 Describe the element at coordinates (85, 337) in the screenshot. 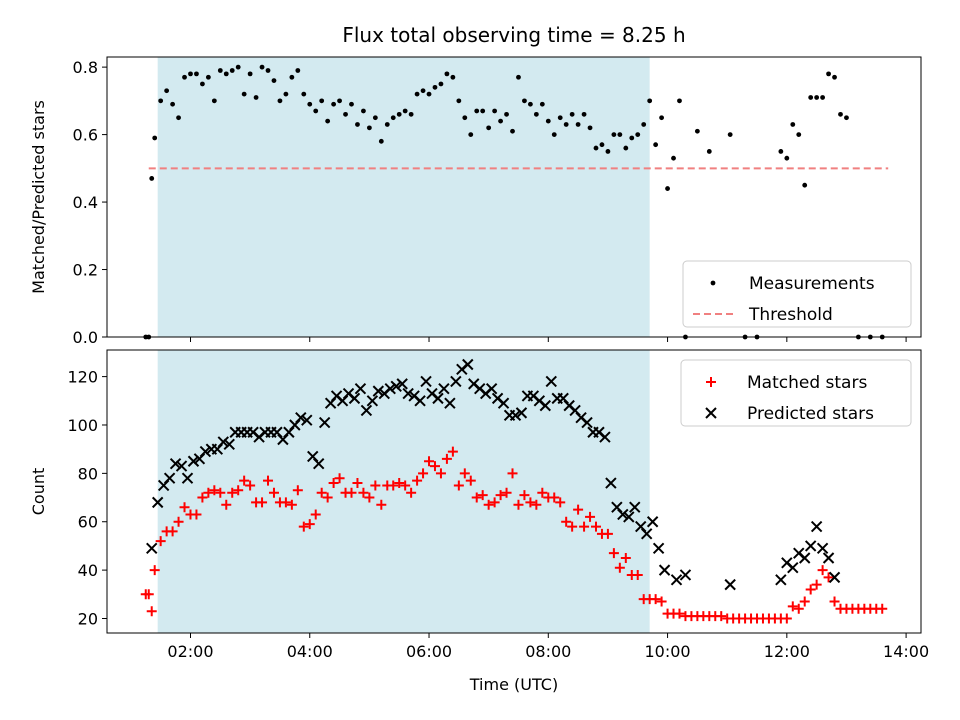

I see `y-tick-label: 0.0` at that location.